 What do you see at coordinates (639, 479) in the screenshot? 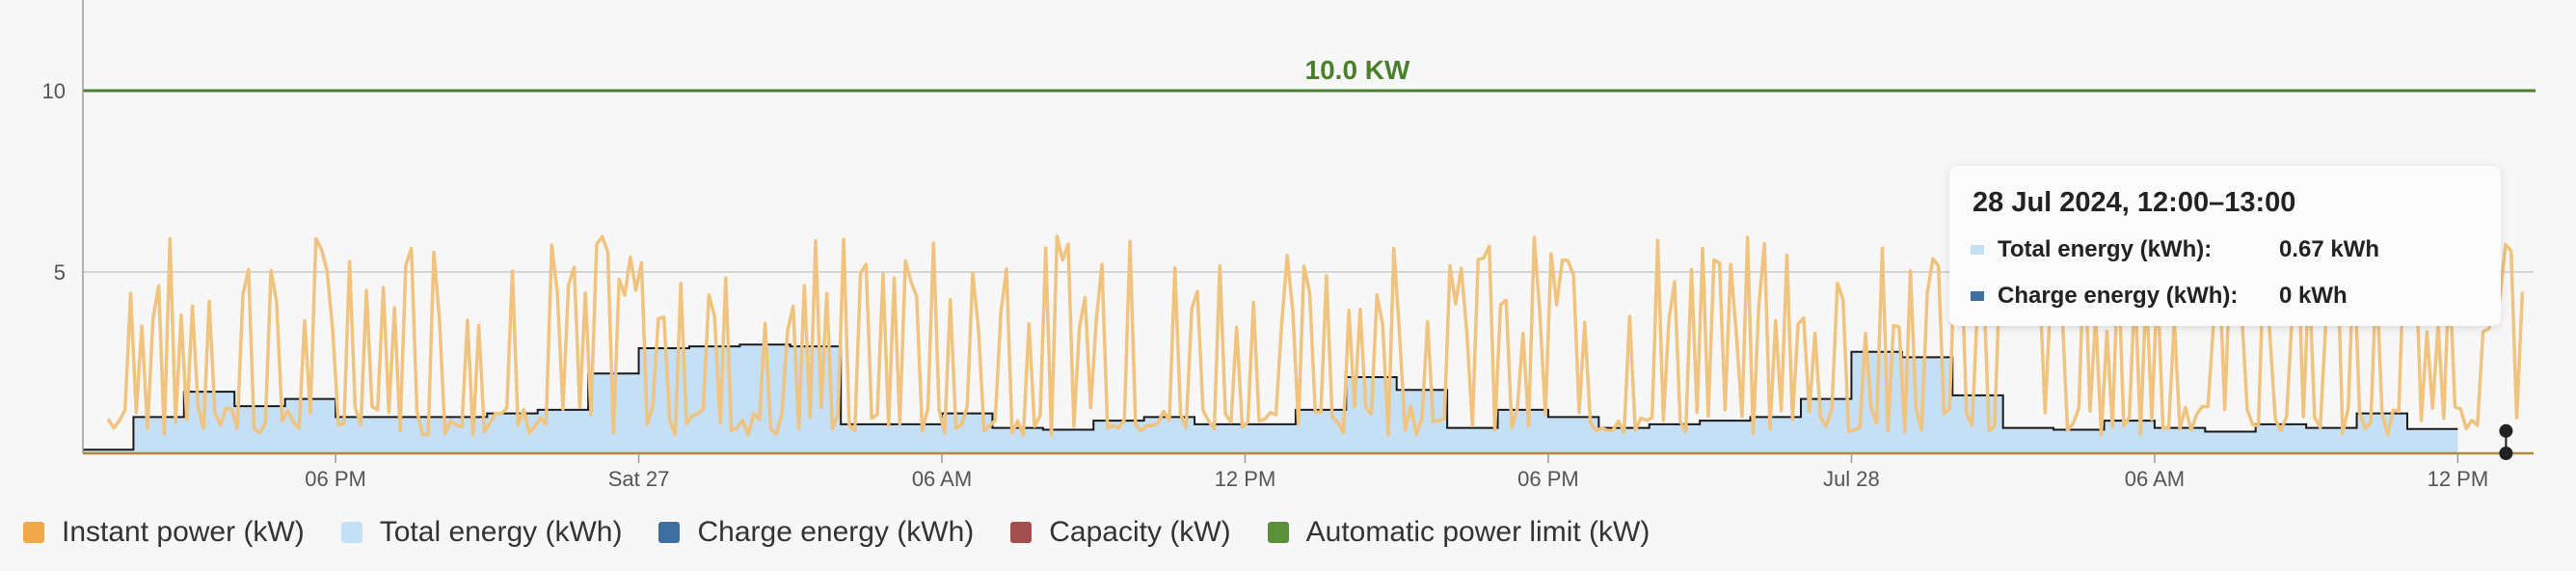
I see `x-tick-label: Sat 27` at bounding box center [639, 479].